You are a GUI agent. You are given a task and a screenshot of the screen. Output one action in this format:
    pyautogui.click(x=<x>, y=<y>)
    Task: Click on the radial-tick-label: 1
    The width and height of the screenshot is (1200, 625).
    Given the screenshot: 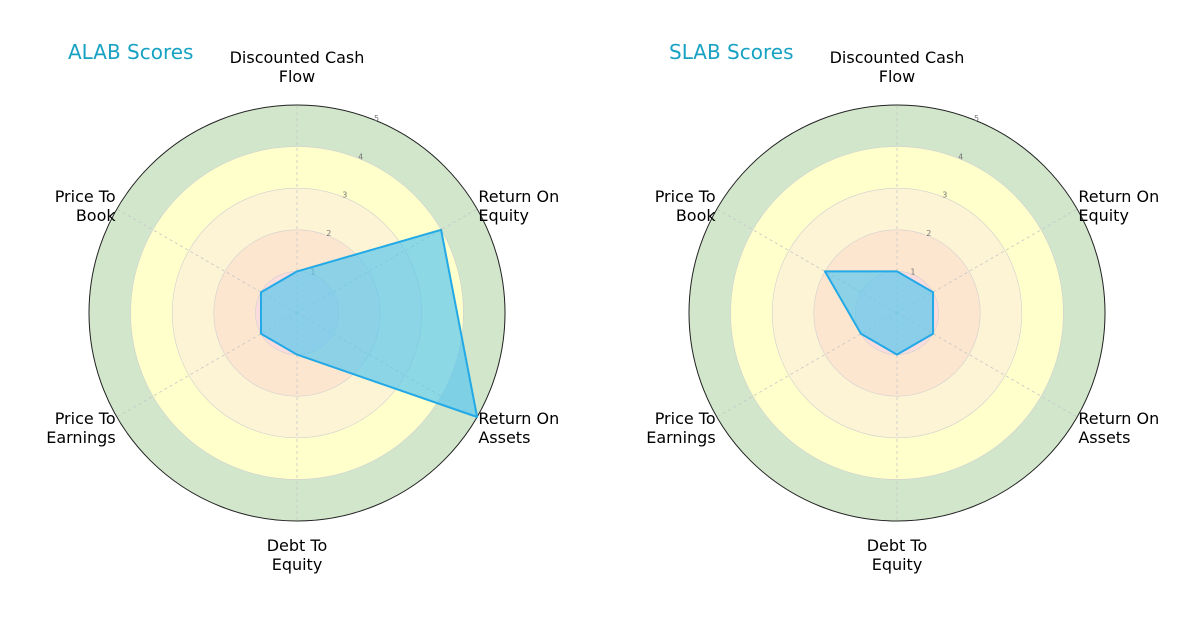 What is the action you would take?
    pyautogui.click(x=912, y=272)
    